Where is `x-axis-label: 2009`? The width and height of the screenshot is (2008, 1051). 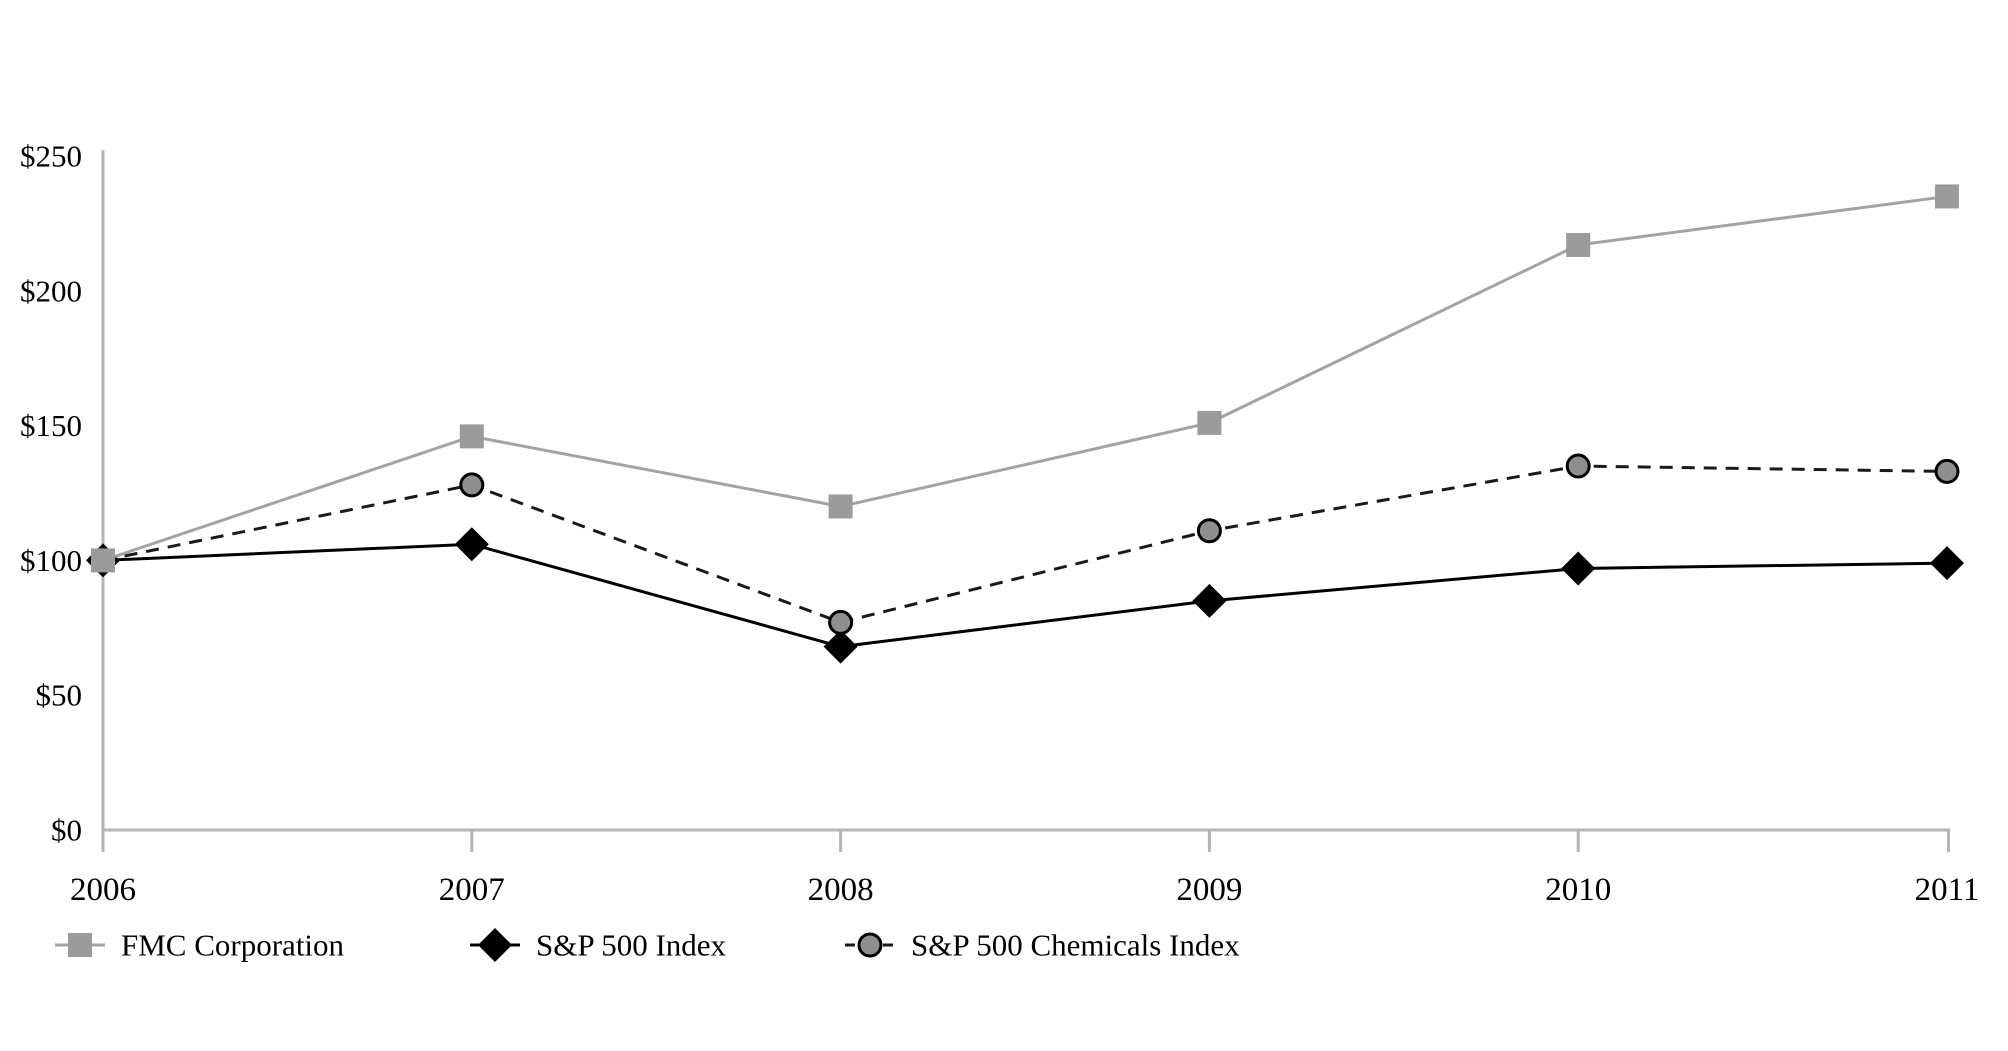 x-axis-label: 2009 is located at coordinates (1209, 890).